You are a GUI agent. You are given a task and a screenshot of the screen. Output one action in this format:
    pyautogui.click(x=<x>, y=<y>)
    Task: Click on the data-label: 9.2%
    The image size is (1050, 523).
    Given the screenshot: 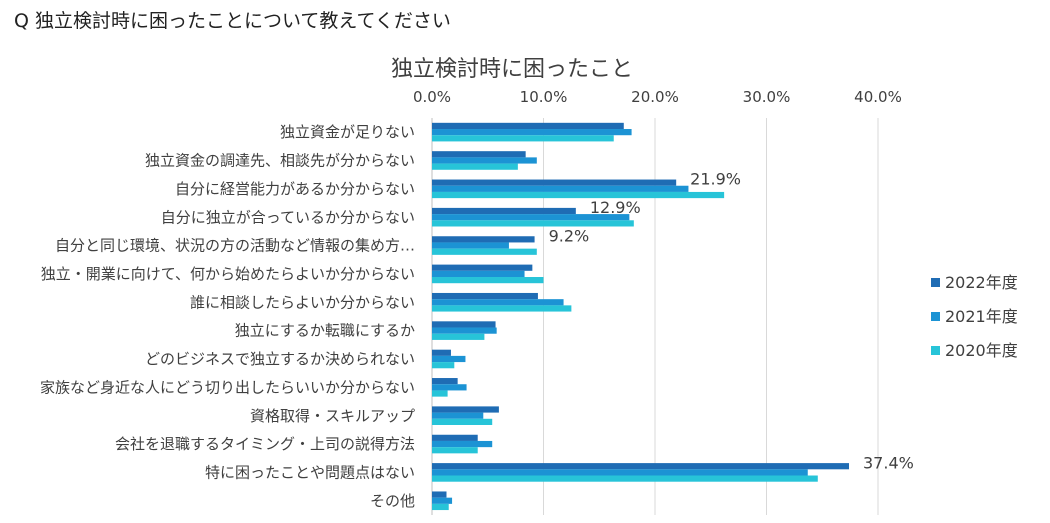 What is the action you would take?
    pyautogui.click(x=569, y=235)
    